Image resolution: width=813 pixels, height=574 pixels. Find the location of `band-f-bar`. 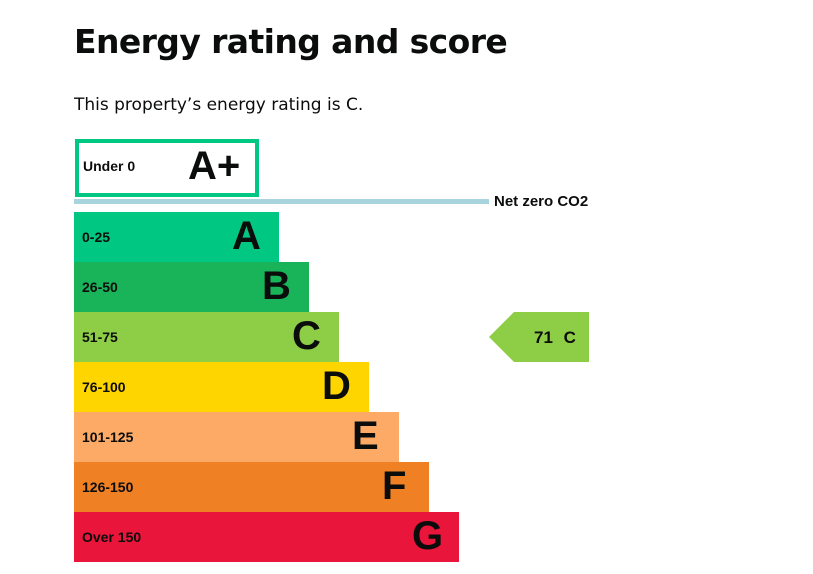

band-f-bar is located at coordinates (251, 487).